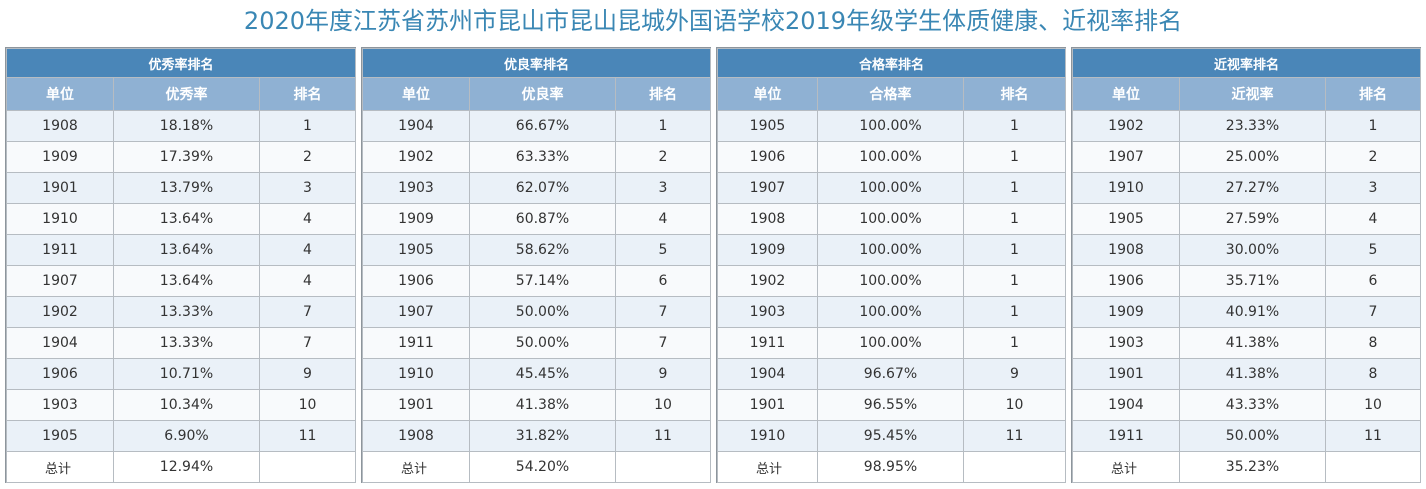  What do you see at coordinates (416, 343) in the screenshot?
I see `unit-cell: 1911` at bounding box center [416, 343].